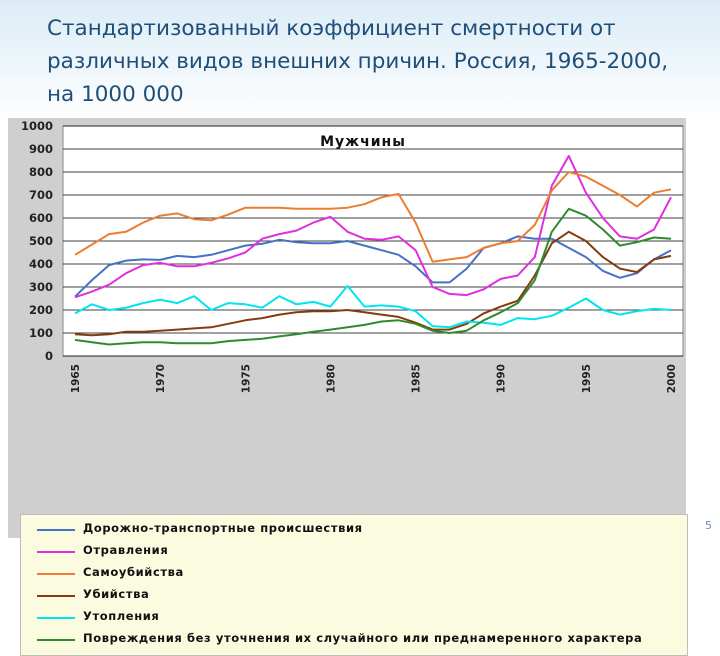 The image size is (720, 656). What do you see at coordinates (41, 218) in the screenshot?
I see `y-tick-label: 600` at bounding box center [41, 218].